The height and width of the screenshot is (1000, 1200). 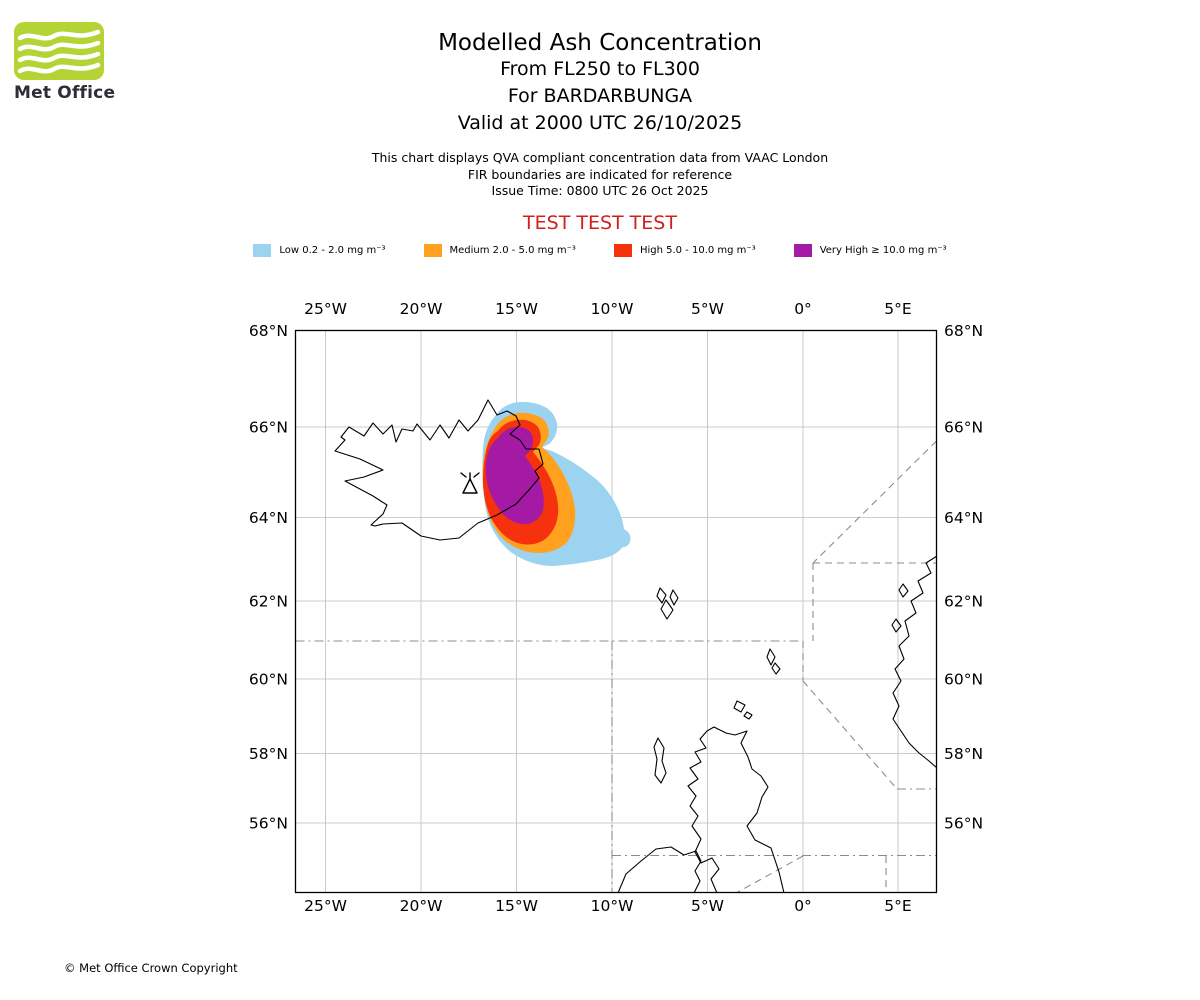 What do you see at coordinates (660, 760) in the screenshot?
I see `outer-hebrides-coastline` at bounding box center [660, 760].